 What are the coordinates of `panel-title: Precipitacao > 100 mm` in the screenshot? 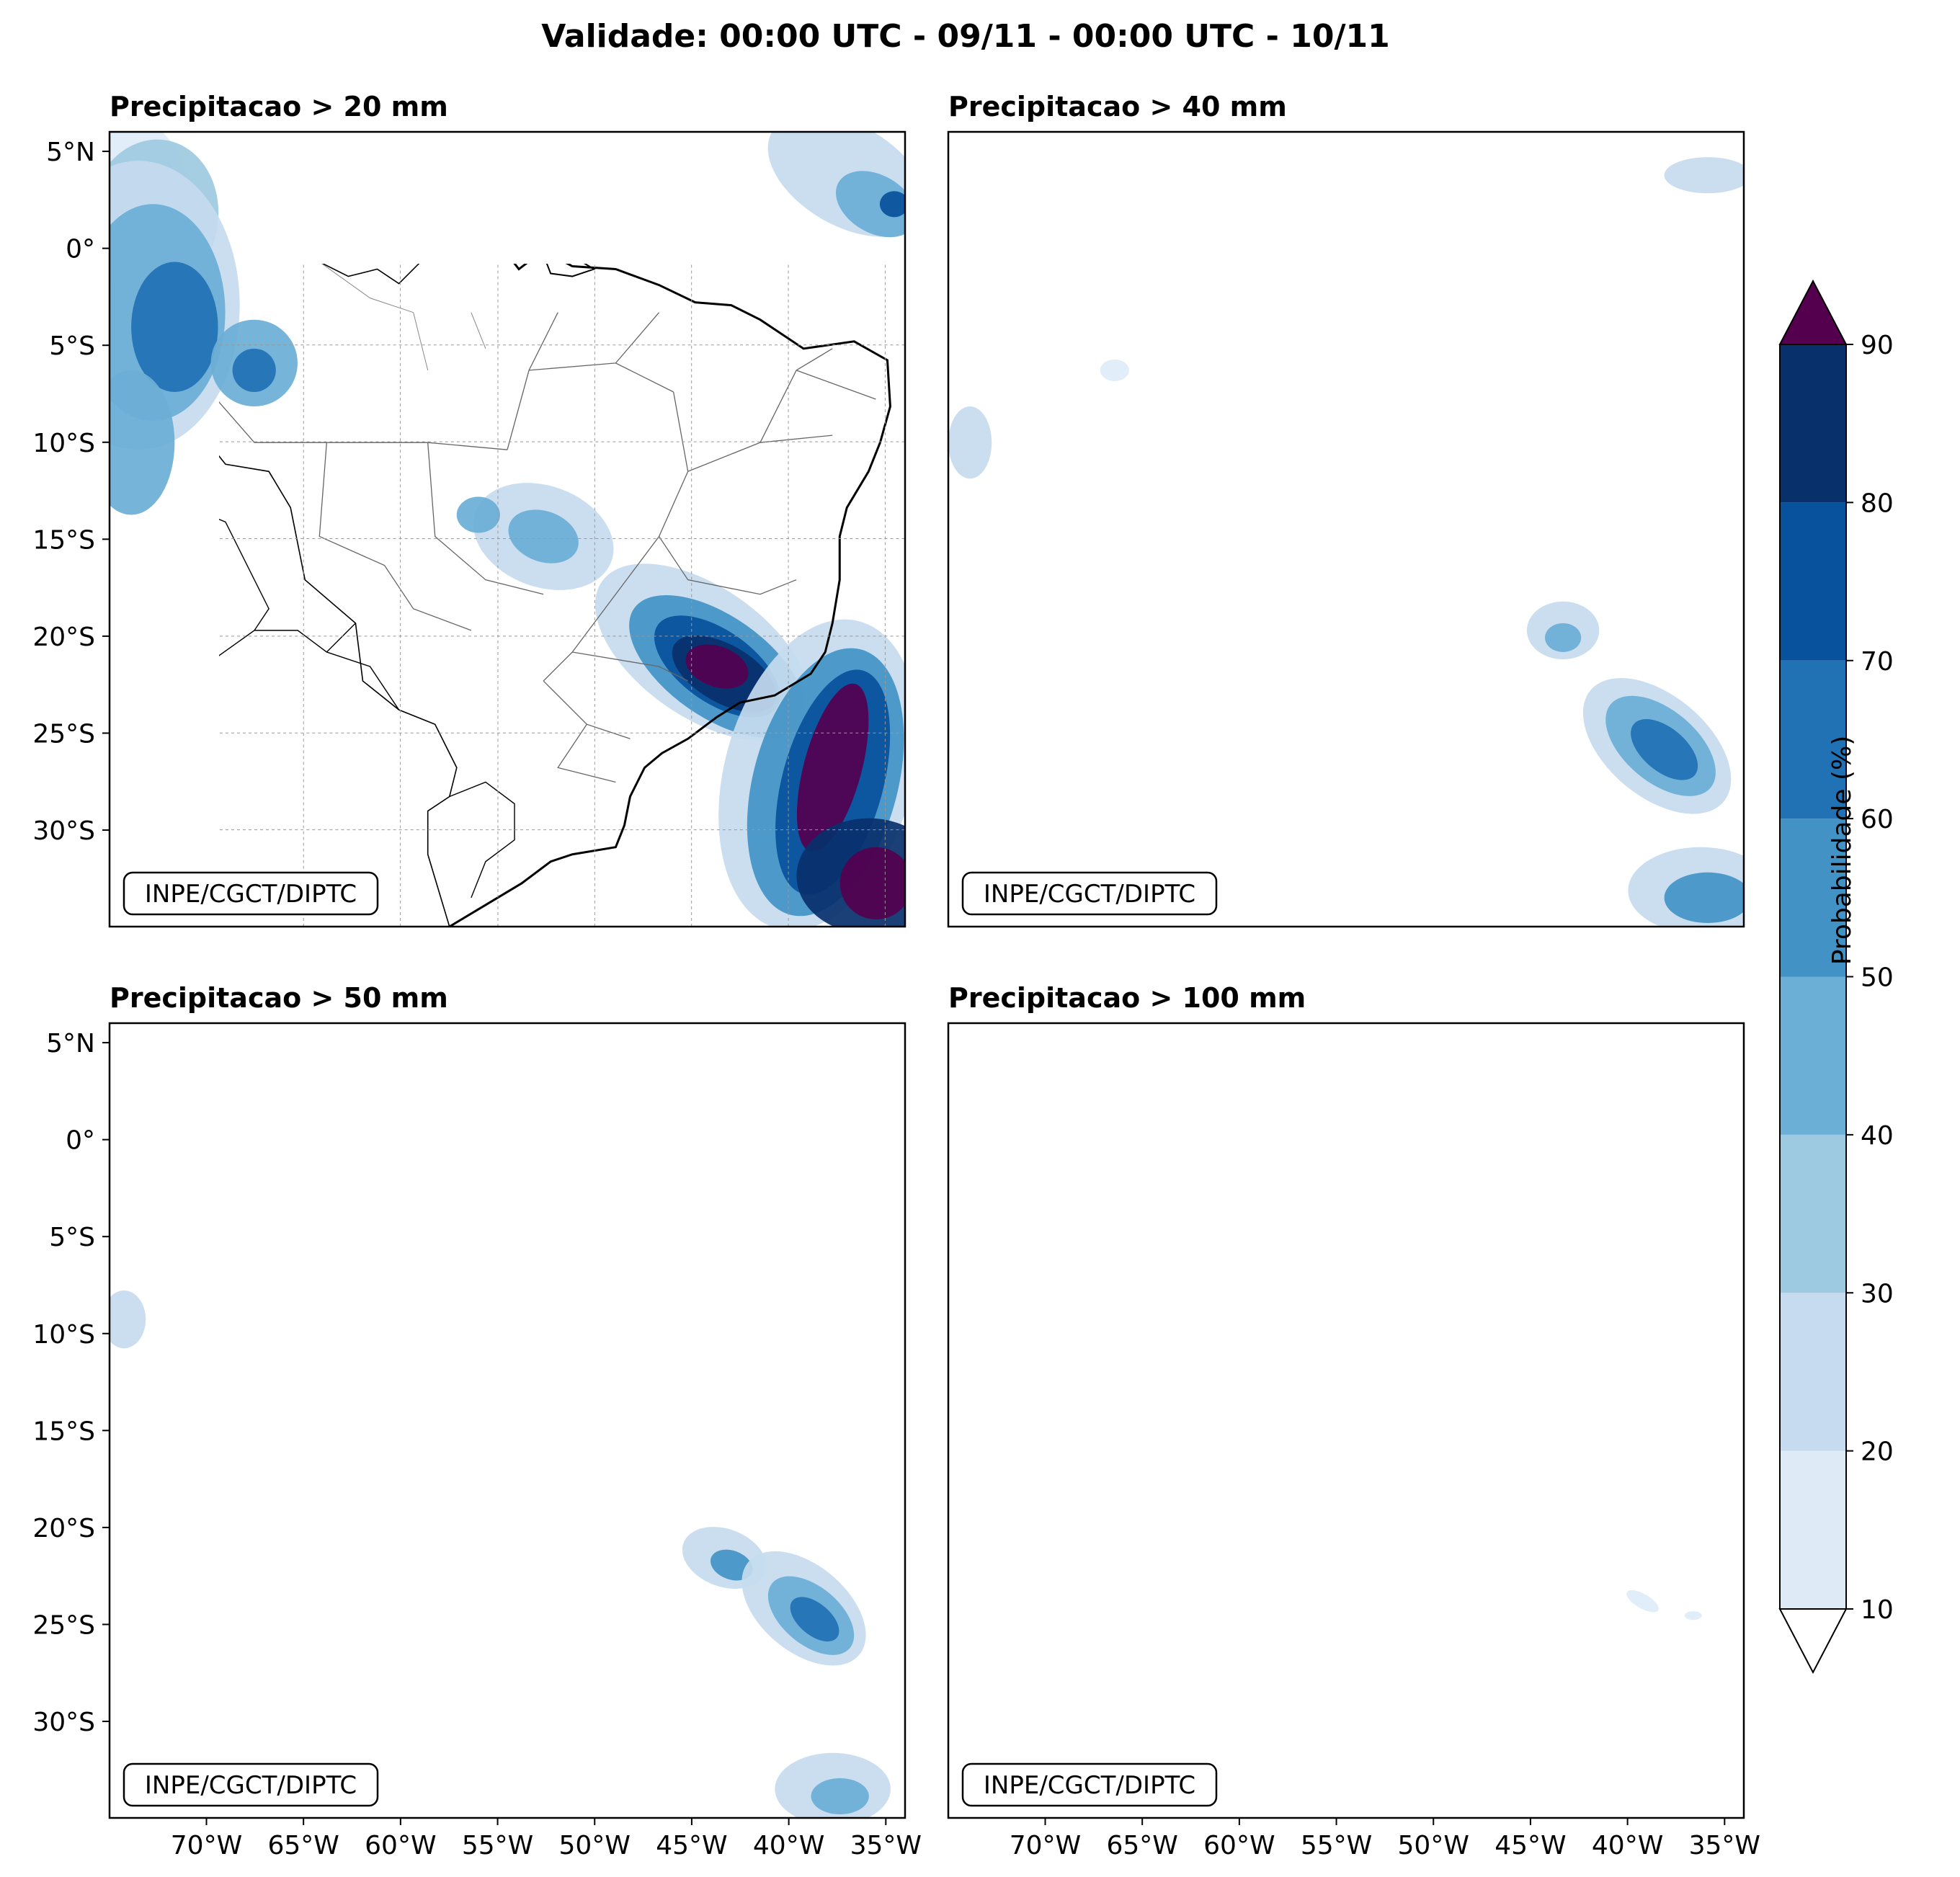 It's located at (1127, 998).